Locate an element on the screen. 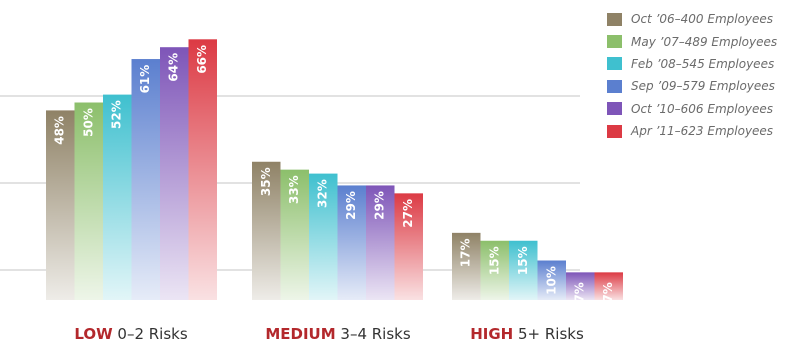 This screenshot has height=350, width=797. legend-label: Apr ’11–623 Employees is located at coordinates (702, 131).